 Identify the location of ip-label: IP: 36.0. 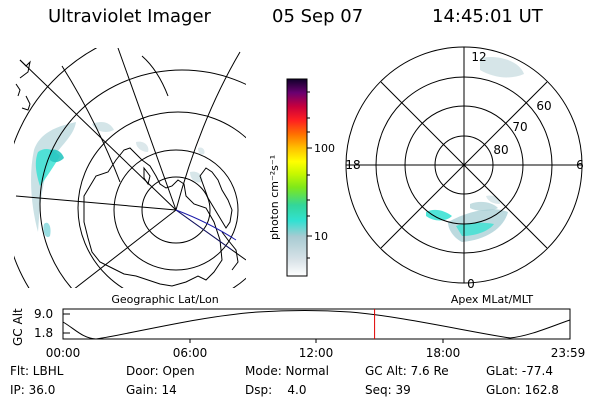
(32, 390).